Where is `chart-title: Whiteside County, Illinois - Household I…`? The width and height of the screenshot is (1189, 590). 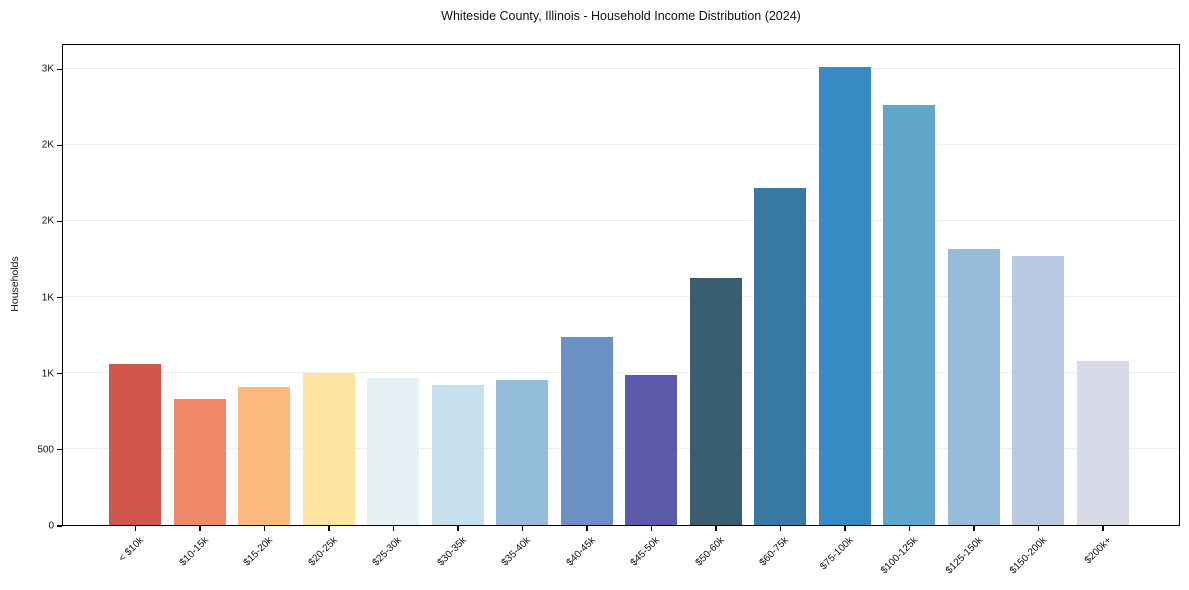 chart-title: Whiteside County, Illinois - Household I… is located at coordinates (621, 16).